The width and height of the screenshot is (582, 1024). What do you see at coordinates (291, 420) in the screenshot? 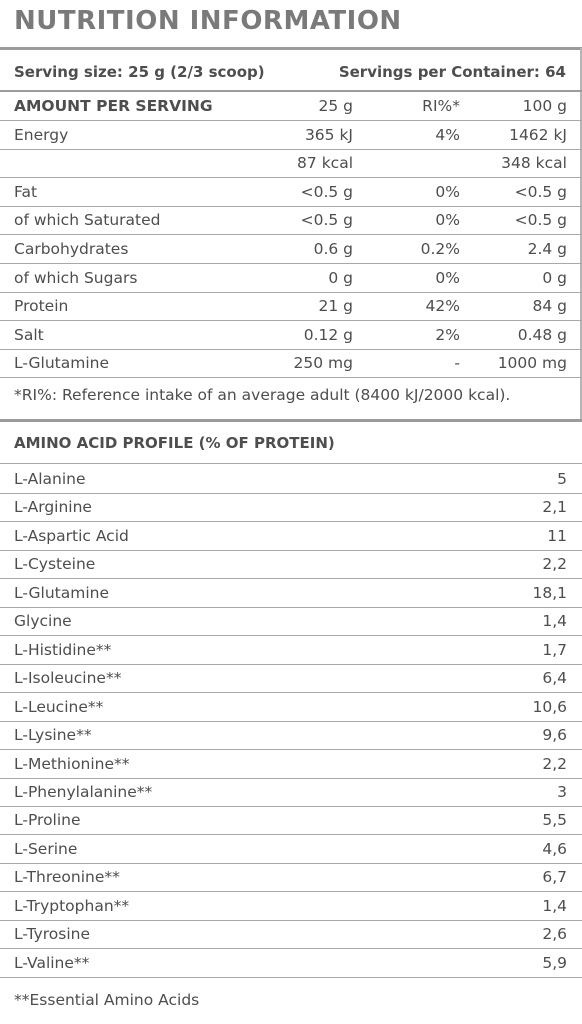
I see `section-divider` at bounding box center [291, 420].